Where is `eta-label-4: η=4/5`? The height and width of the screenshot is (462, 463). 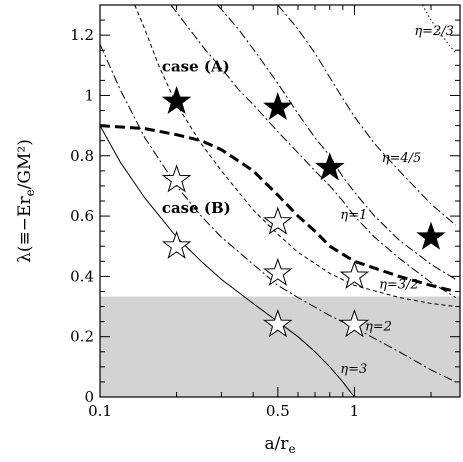
eta-label-4: η=4/5 is located at coordinates (402, 158).